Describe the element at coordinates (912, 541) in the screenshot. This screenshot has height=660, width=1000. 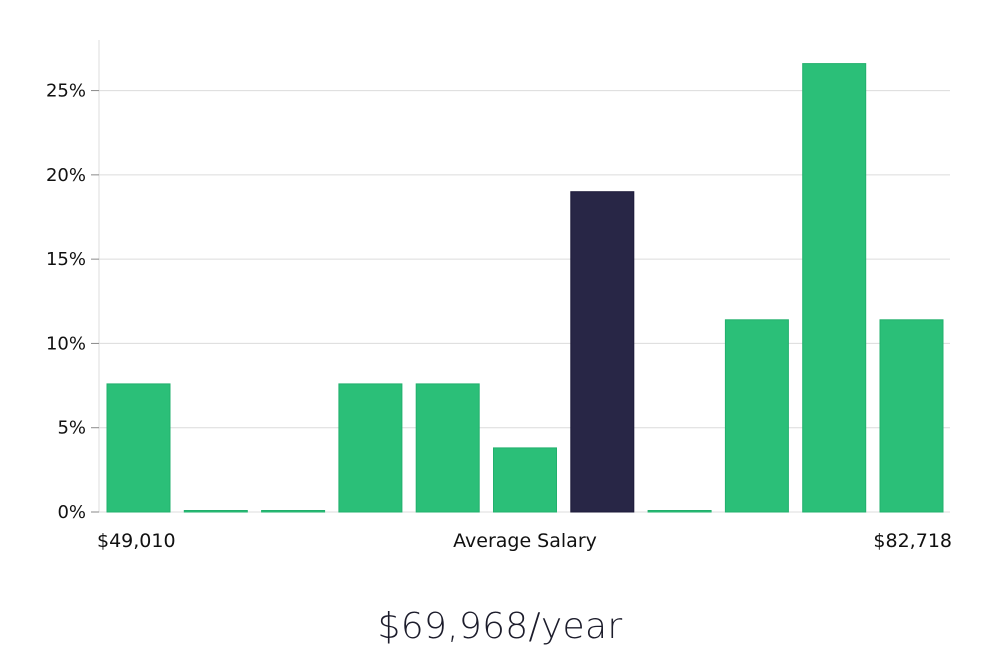
I see `x-end-label: $82,718` at that location.